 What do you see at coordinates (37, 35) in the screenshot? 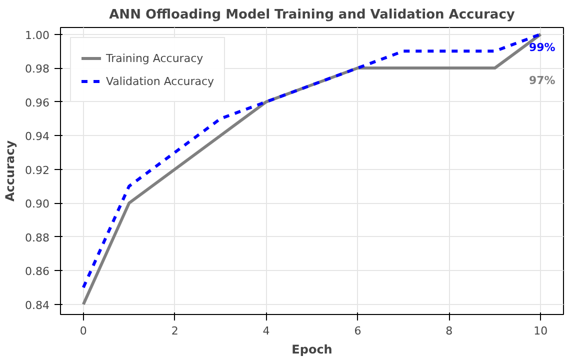
I see `y-tick-label: 1.00` at bounding box center [37, 35].